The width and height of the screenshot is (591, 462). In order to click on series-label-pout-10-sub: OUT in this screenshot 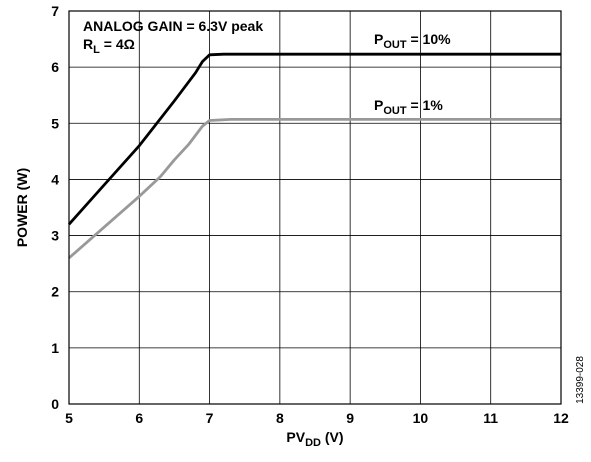, I will do `click(395, 45)`.